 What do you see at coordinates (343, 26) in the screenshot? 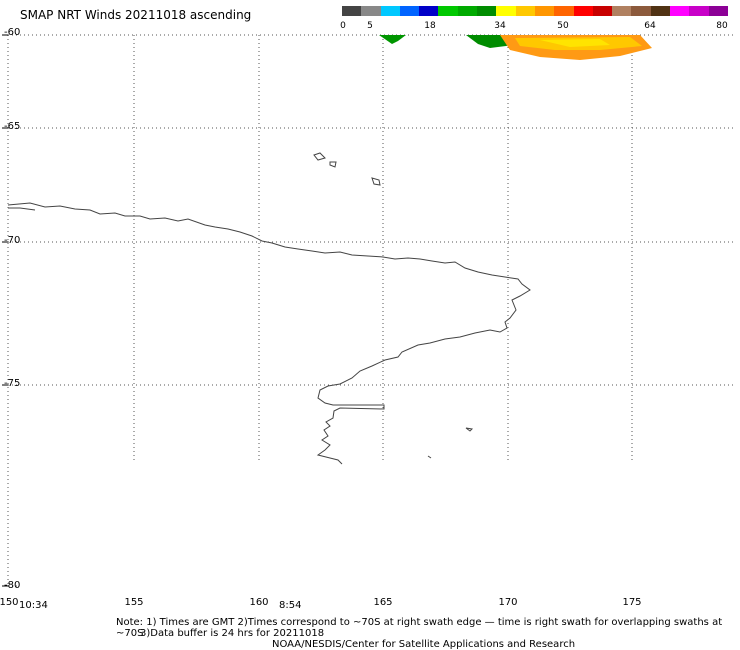
I see `scale-label-0: 0` at bounding box center [343, 26].